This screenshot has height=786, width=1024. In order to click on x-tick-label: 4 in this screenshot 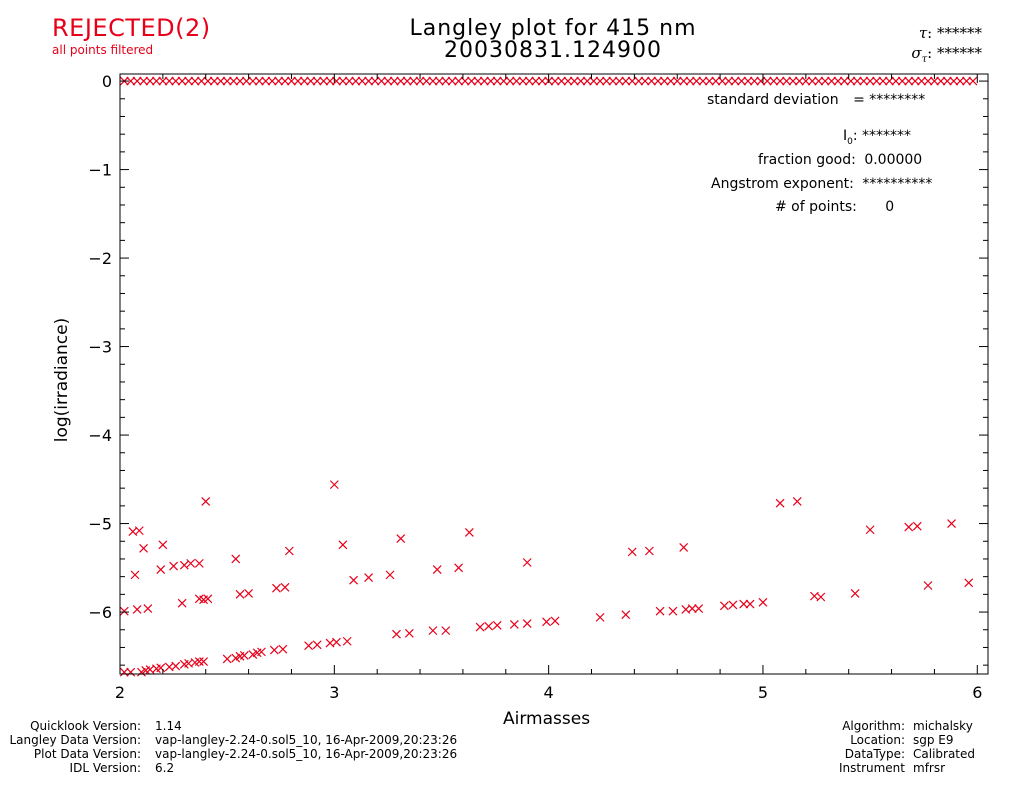, I will do `click(549, 692)`.